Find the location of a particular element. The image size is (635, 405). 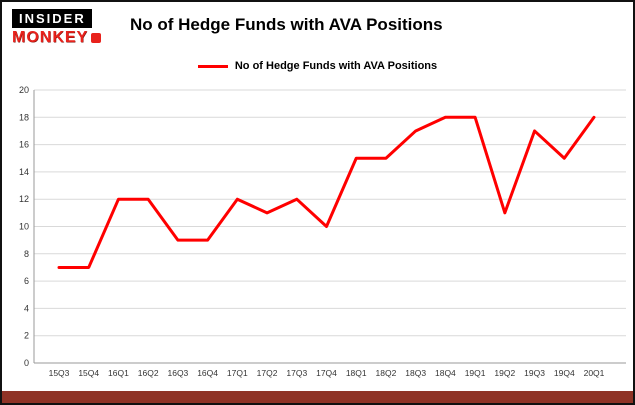

x-tick-label: 19Q3 is located at coordinates (534, 373).